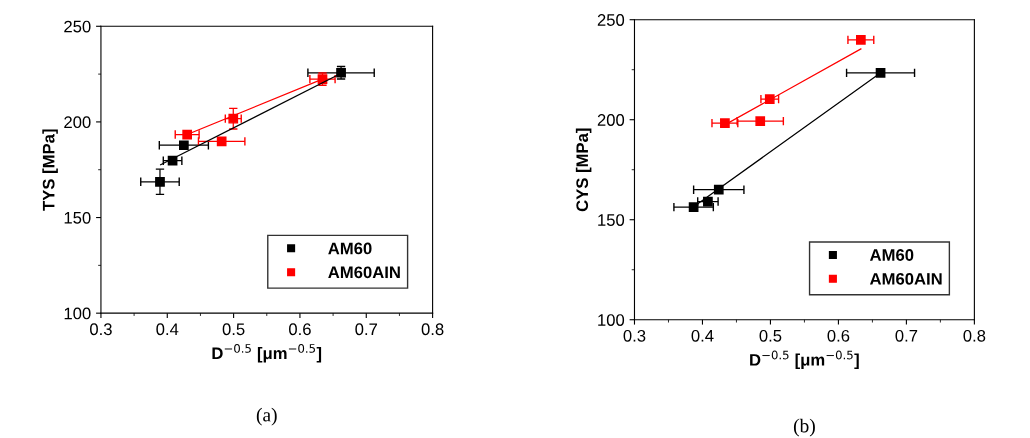 This screenshot has height=438, width=1030. I want to click on text: (b), so click(804, 427).